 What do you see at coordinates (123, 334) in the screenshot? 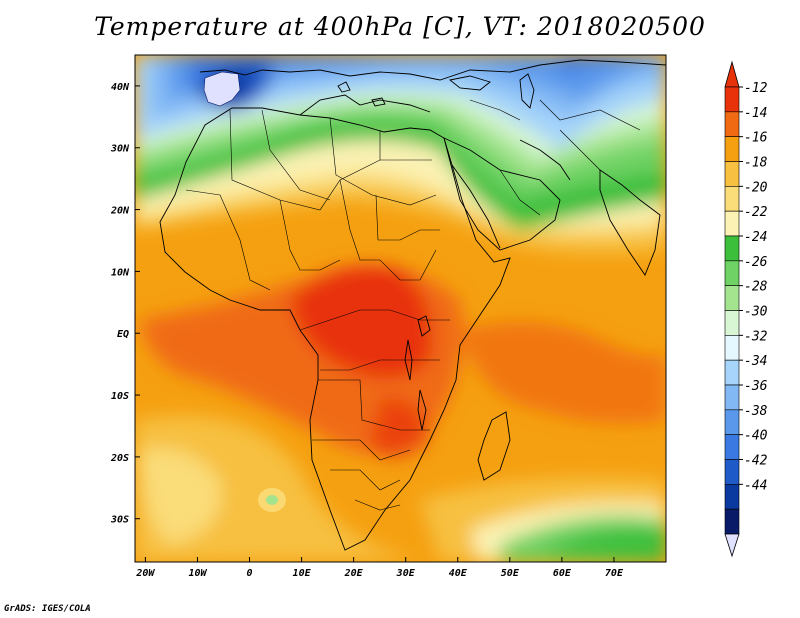
I see `y-tick-label: EQ` at bounding box center [123, 334].